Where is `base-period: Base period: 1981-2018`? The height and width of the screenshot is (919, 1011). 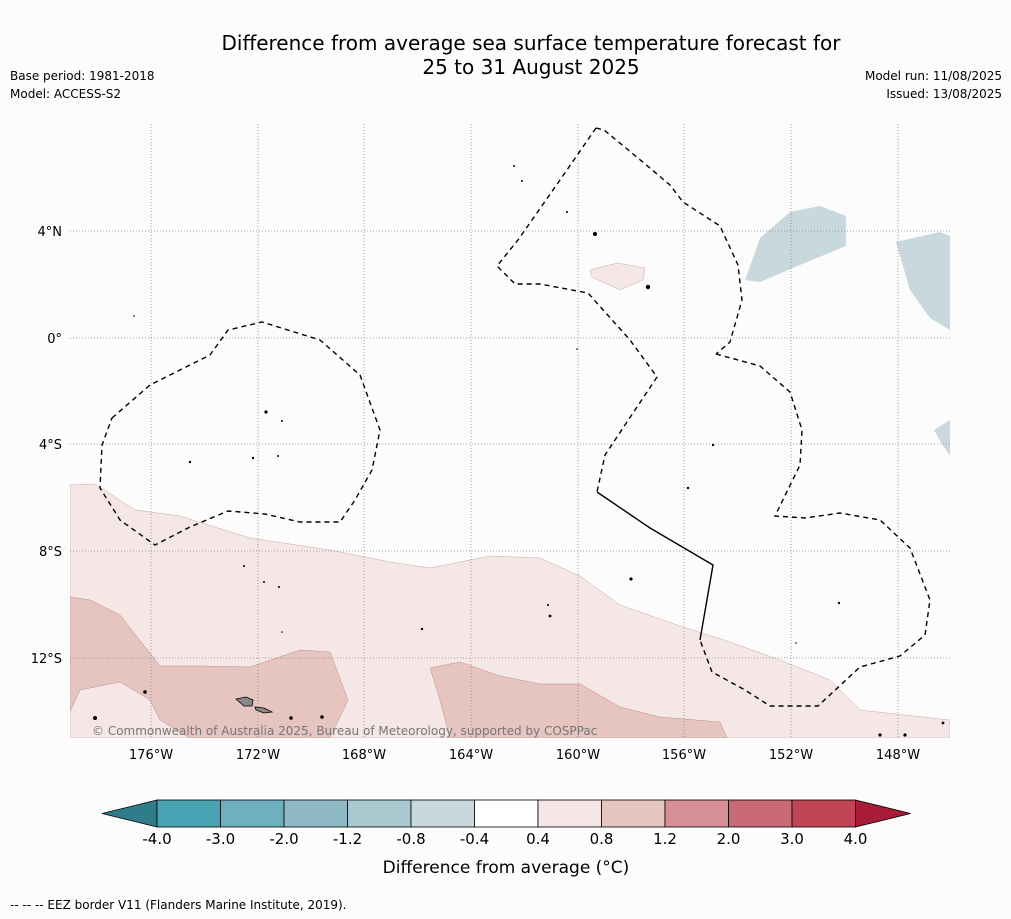 base-period: Base period: 1981-2018 is located at coordinates (82, 76).